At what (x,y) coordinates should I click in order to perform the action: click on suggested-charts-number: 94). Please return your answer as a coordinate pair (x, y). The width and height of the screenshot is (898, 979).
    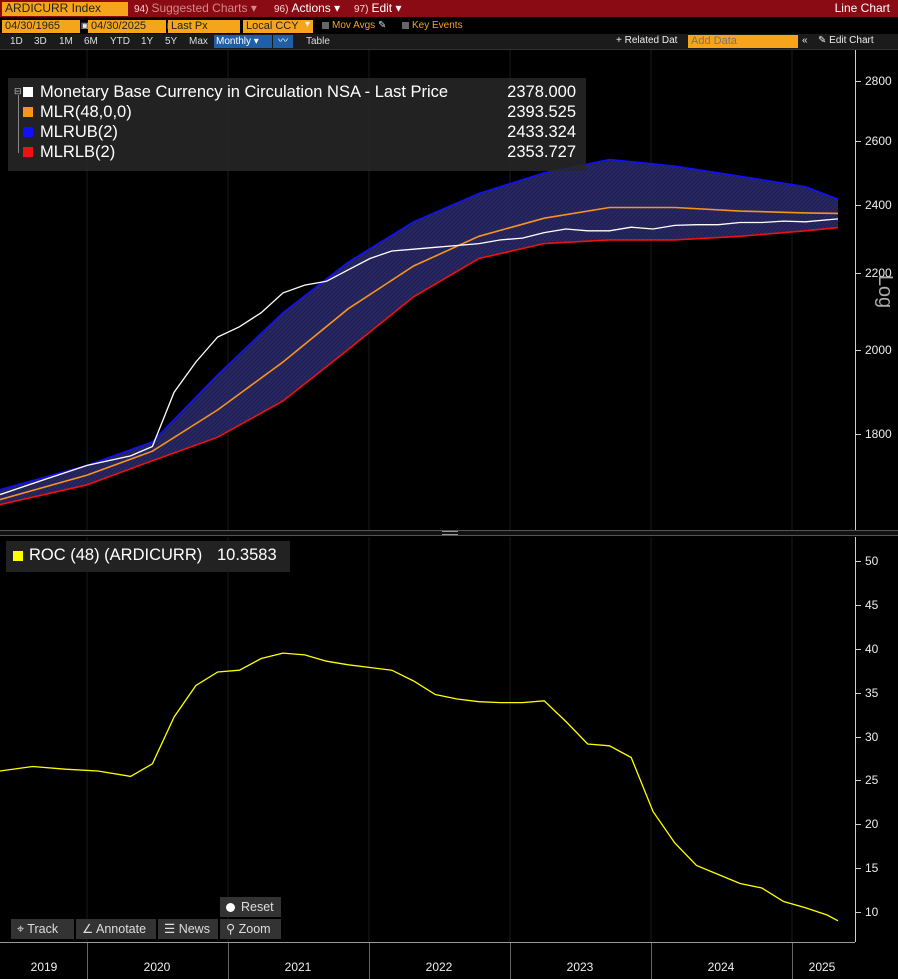
    Looking at the image, I should click on (141, 9).